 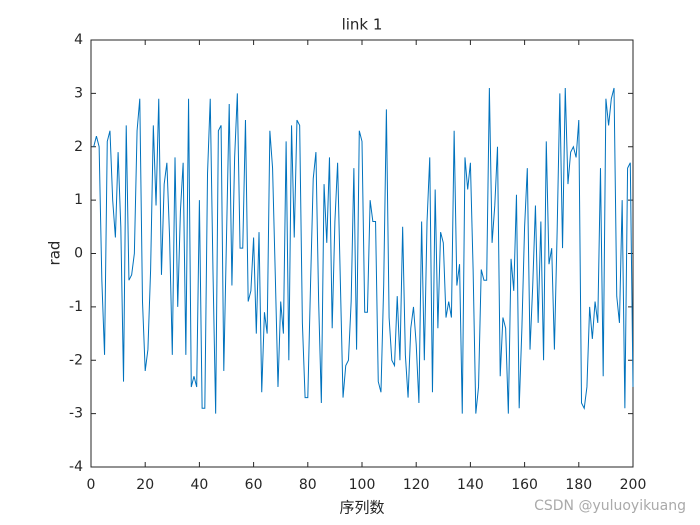 What do you see at coordinates (254, 485) in the screenshot?
I see `x-tick-label: 60` at bounding box center [254, 485].